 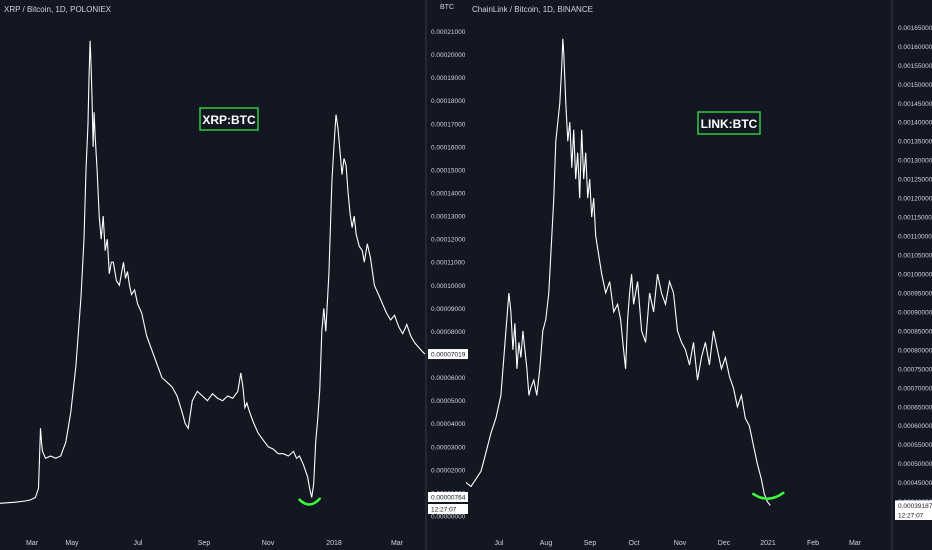 What do you see at coordinates (448, 32) in the screenshot?
I see `y-tick-label: 0.00021000` at bounding box center [448, 32].